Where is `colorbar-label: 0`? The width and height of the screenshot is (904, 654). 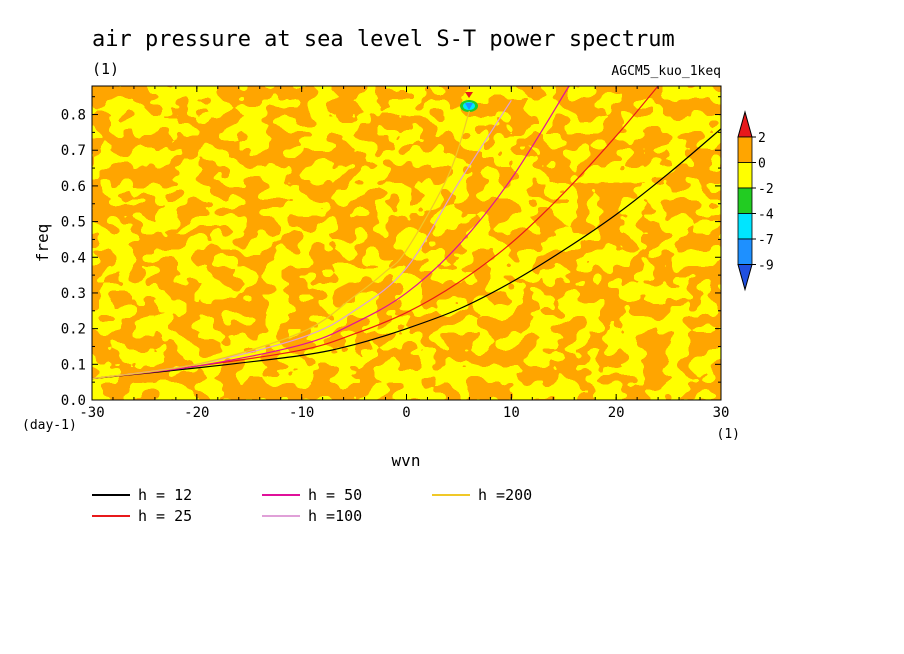
colorbar-label: 0 is located at coordinates (762, 164).